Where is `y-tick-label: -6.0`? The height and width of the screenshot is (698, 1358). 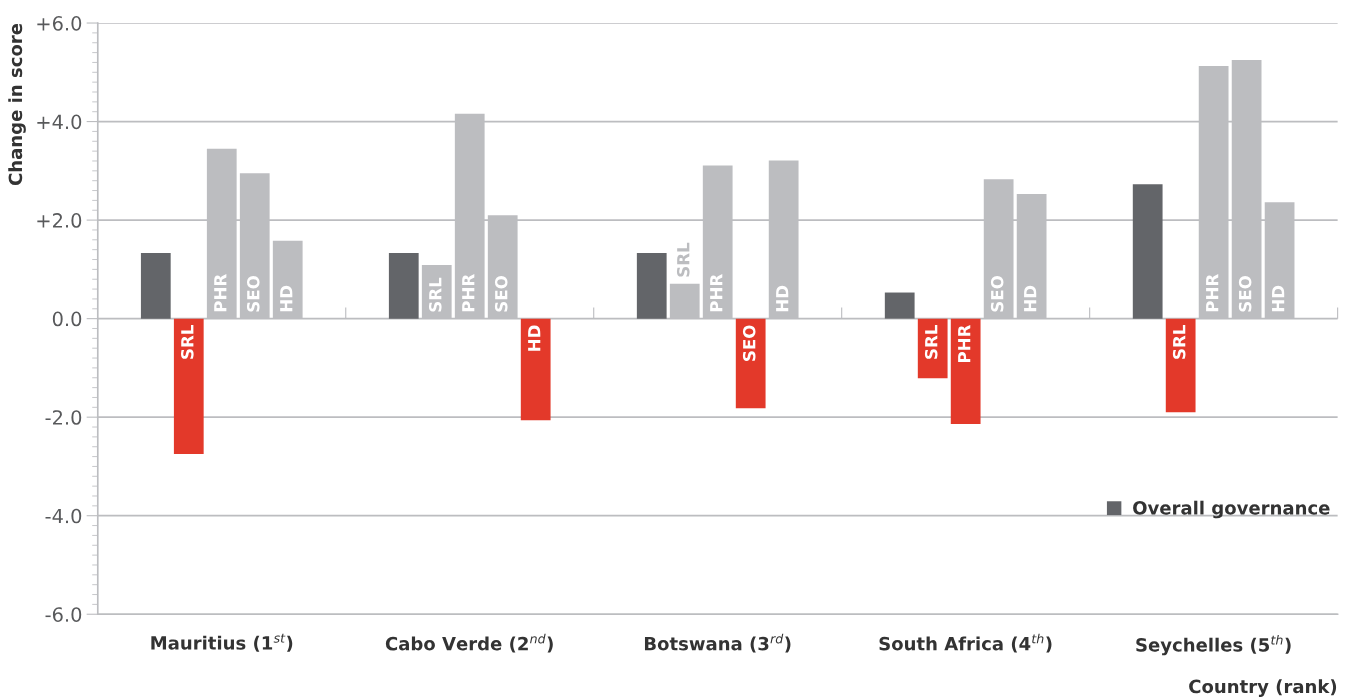 y-tick-label: -6.0 is located at coordinates (63, 614).